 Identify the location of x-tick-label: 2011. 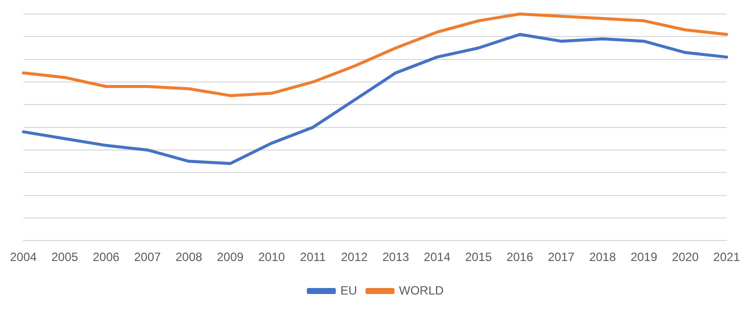
(313, 257).